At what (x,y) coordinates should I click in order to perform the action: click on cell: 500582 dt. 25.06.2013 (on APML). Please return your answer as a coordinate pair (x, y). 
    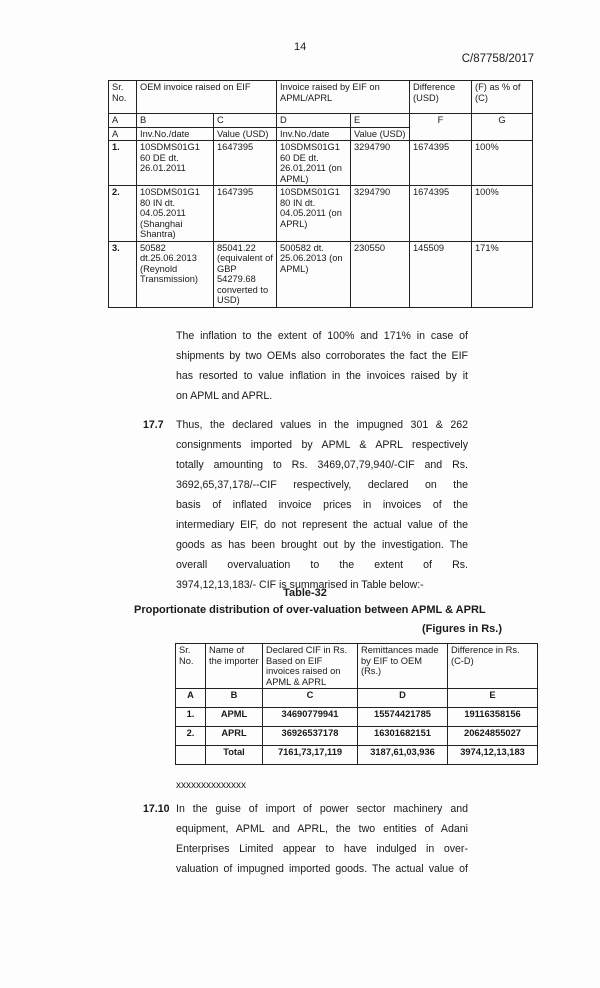
    Looking at the image, I should click on (314, 274).